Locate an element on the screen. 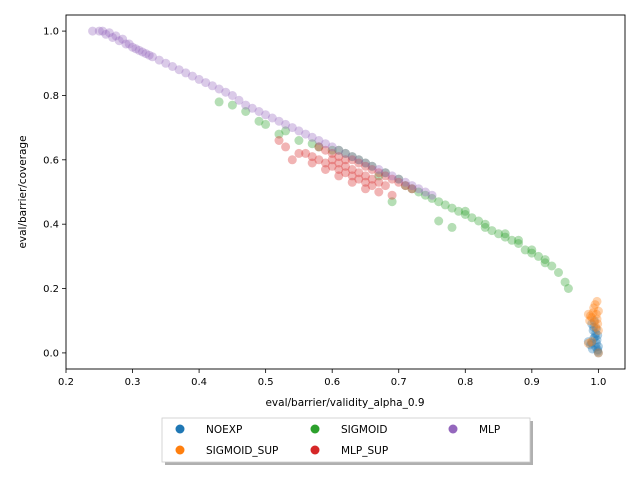  legend-items: NOEXP SIGMOID_SUP SIGMOID MLP_SUP MLP is located at coordinates (337, 440).